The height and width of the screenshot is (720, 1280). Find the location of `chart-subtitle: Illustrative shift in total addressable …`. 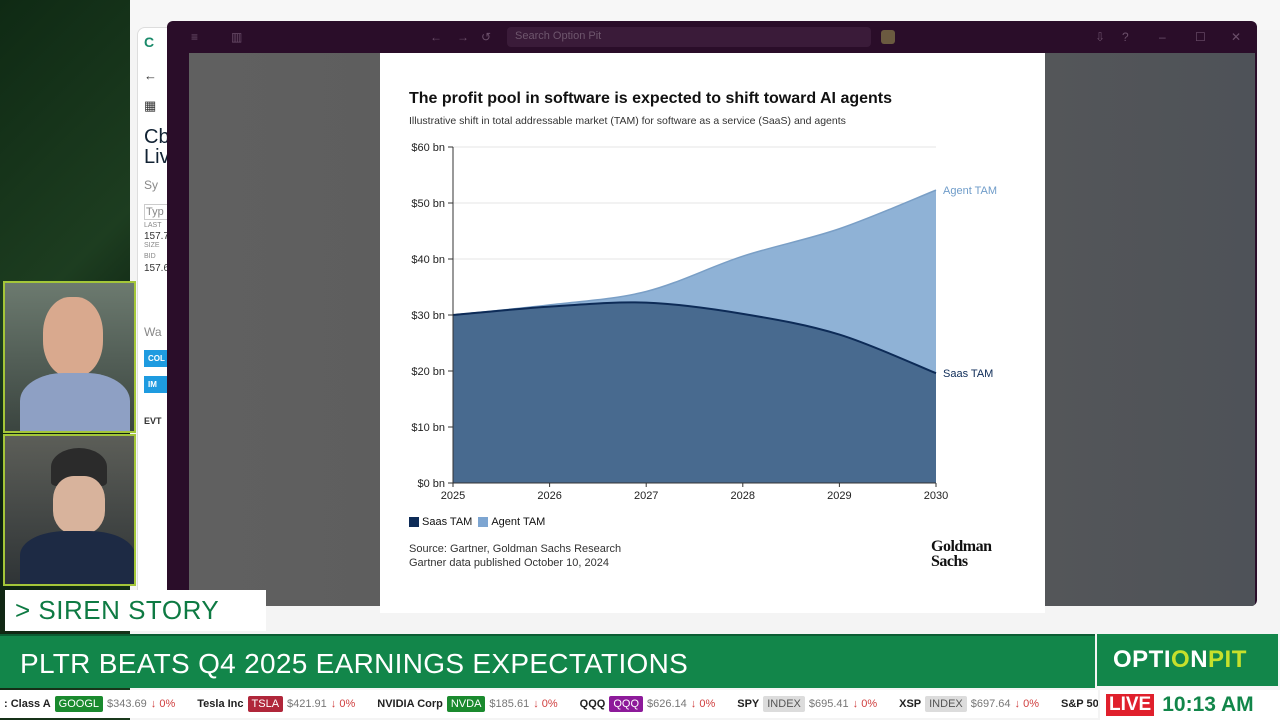

chart-subtitle: Illustrative shift in total addressable … is located at coordinates (627, 121).